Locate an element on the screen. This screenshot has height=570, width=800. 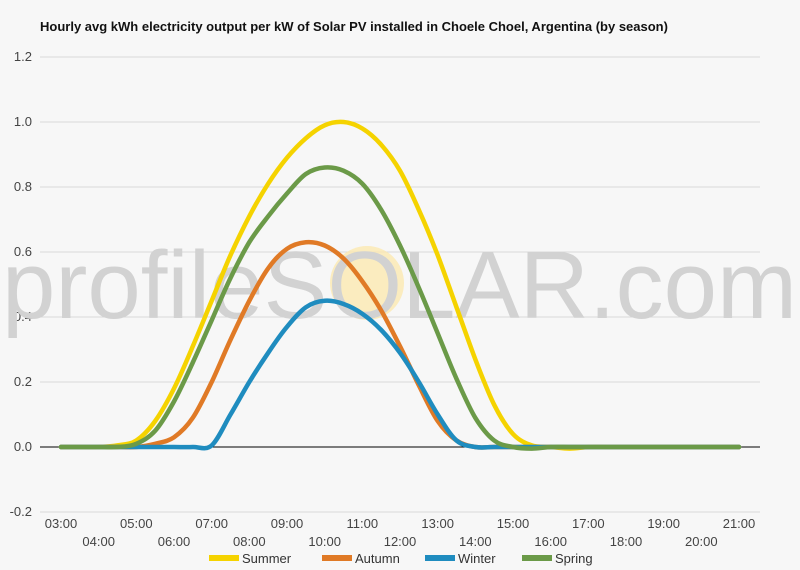
x-tick-label: 07:00 is located at coordinates (211, 523).